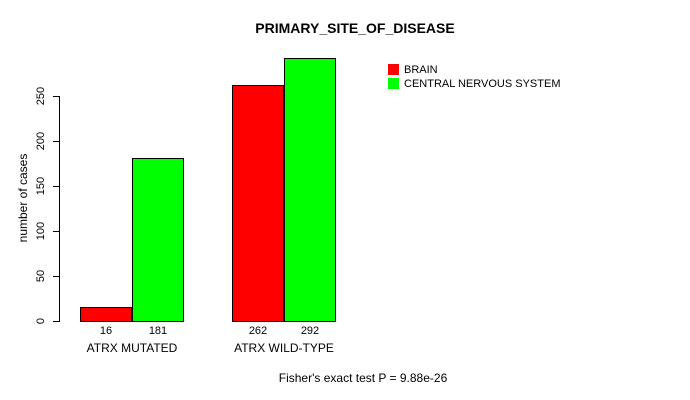 This screenshot has height=400, width=690. I want to click on y-axis-tick-label: 50, so click(41, 276).